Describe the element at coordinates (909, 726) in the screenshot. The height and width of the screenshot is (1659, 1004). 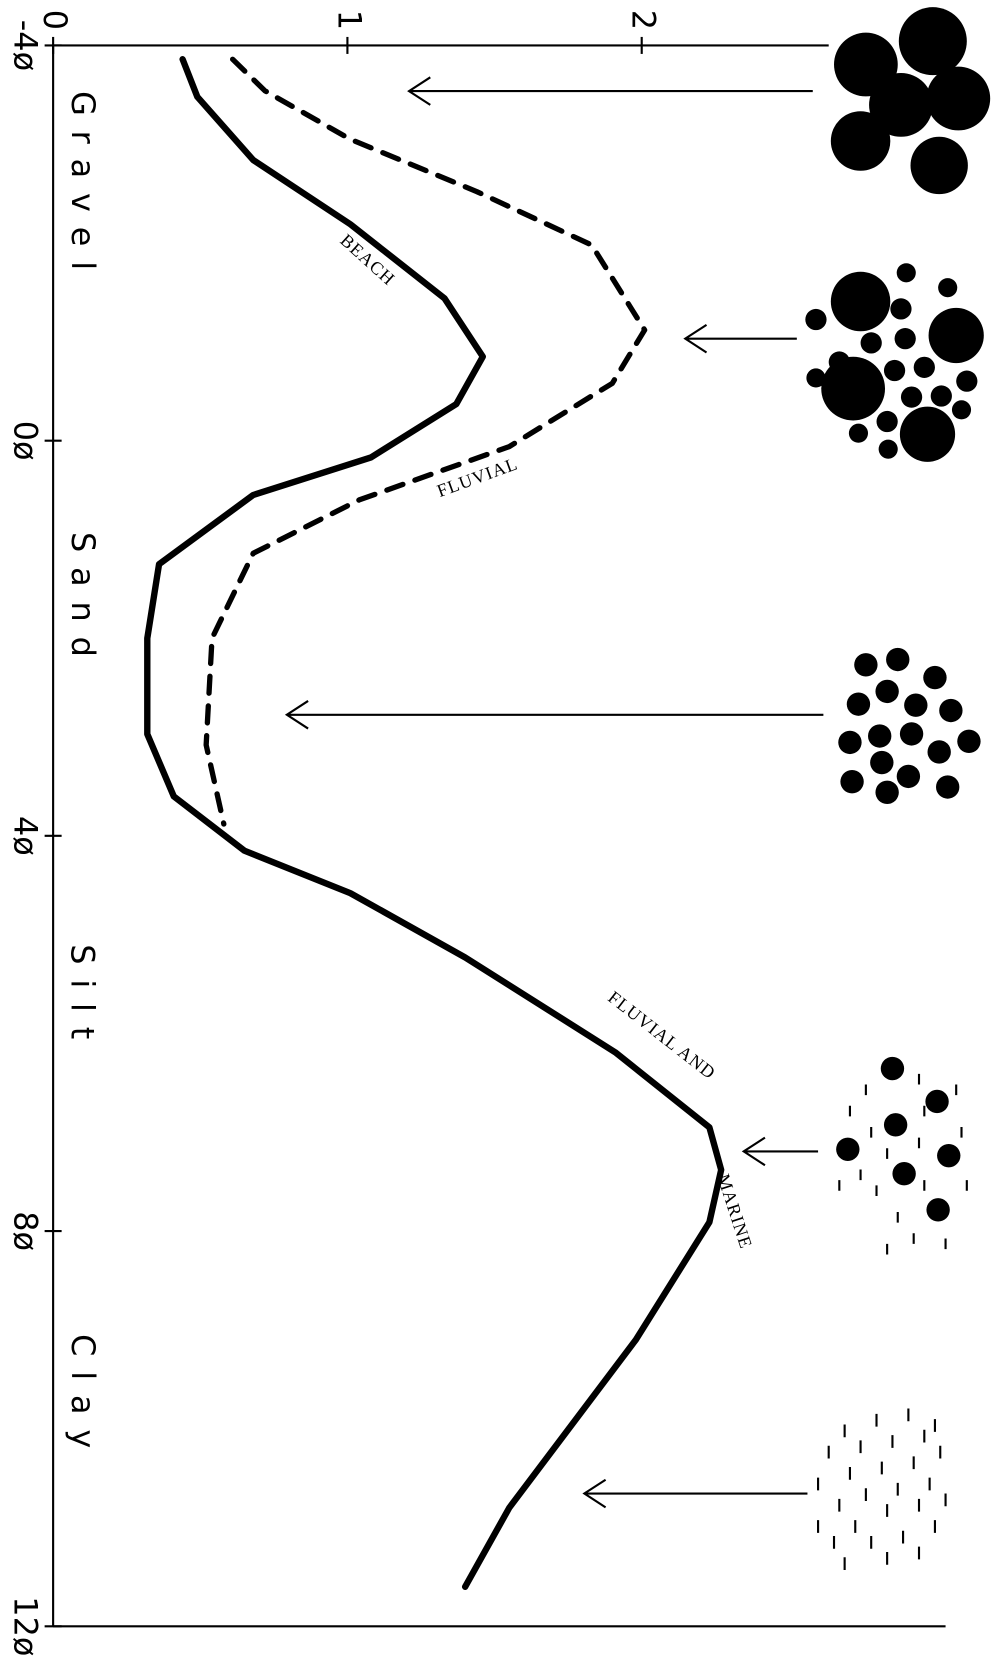
I see `sand-icon` at that location.